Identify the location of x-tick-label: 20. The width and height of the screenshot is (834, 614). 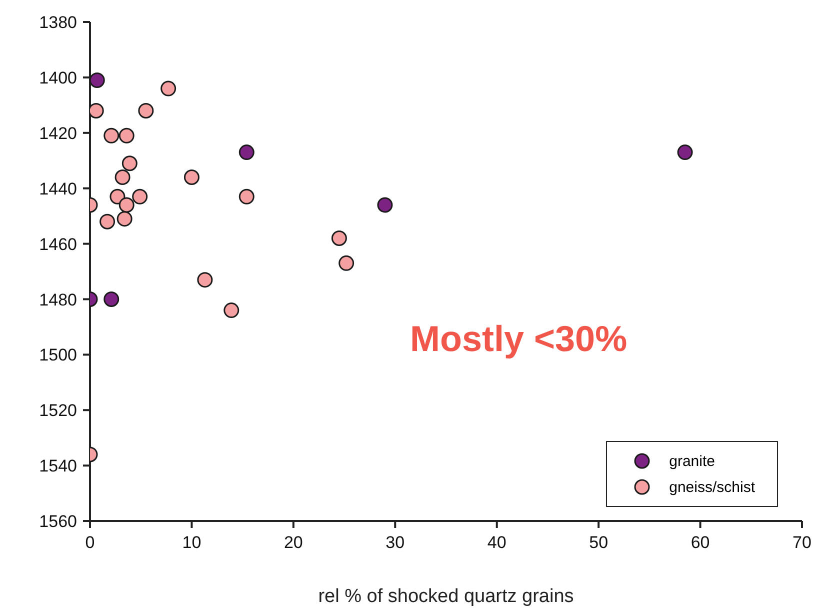
(293, 542).